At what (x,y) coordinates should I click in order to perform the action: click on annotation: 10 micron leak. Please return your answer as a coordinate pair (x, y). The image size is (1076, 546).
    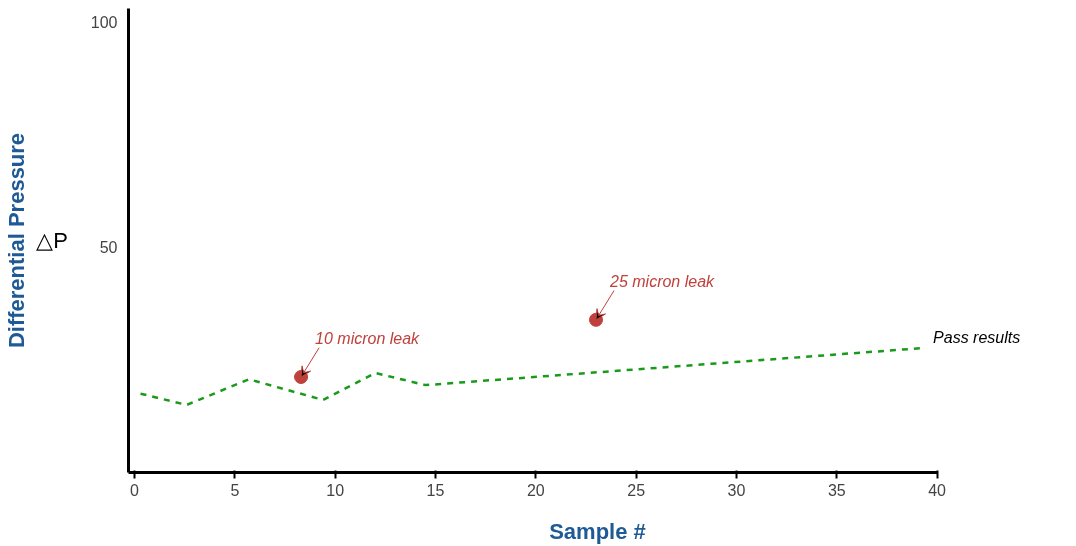
    Looking at the image, I should click on (368, 338).